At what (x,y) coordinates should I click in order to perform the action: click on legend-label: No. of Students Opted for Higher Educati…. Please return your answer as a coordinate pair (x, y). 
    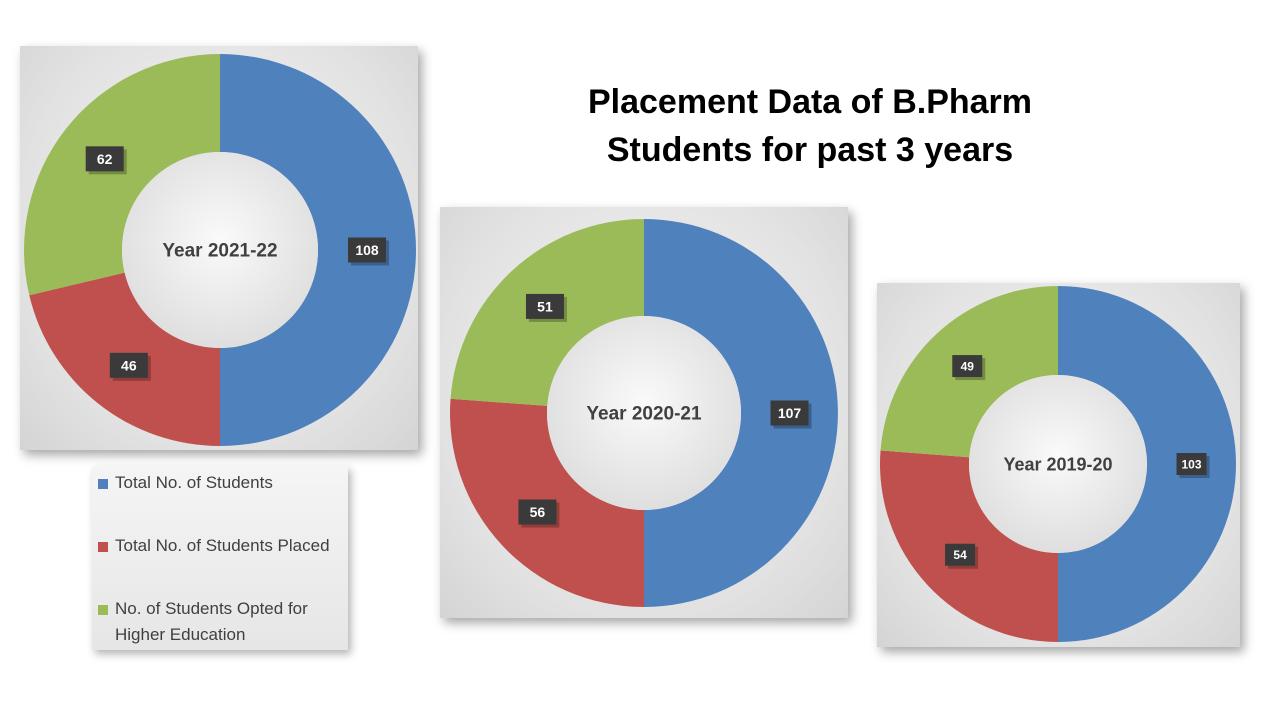
    Looking at the image, I should click on (211, 621).